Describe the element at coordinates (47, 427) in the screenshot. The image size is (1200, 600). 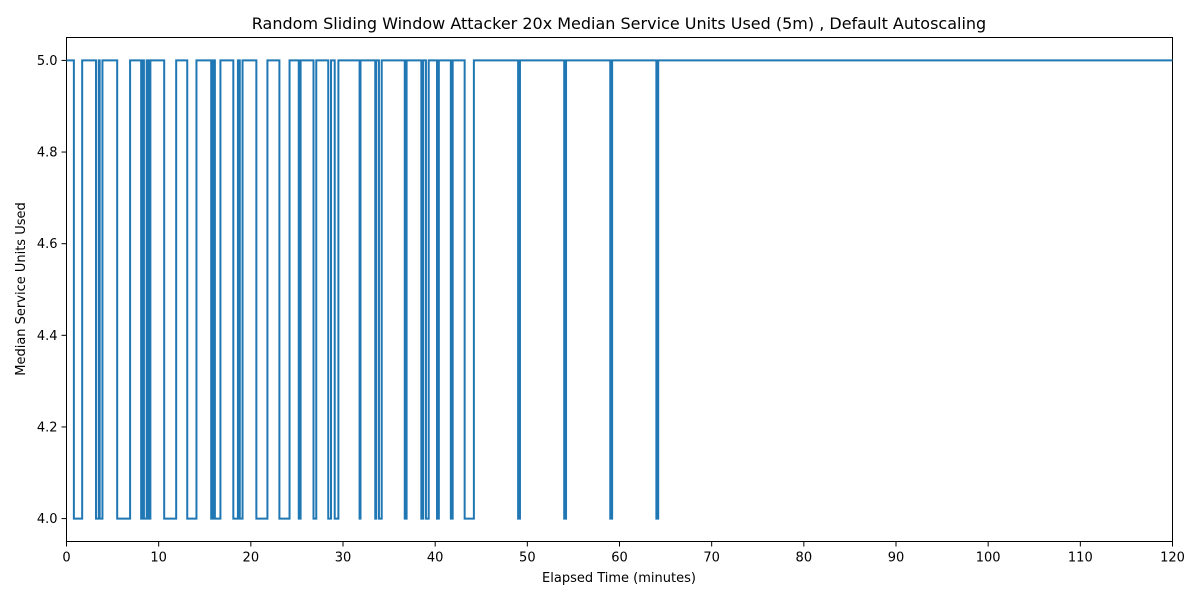
I see `y-tick-label: 4.2` at that location.